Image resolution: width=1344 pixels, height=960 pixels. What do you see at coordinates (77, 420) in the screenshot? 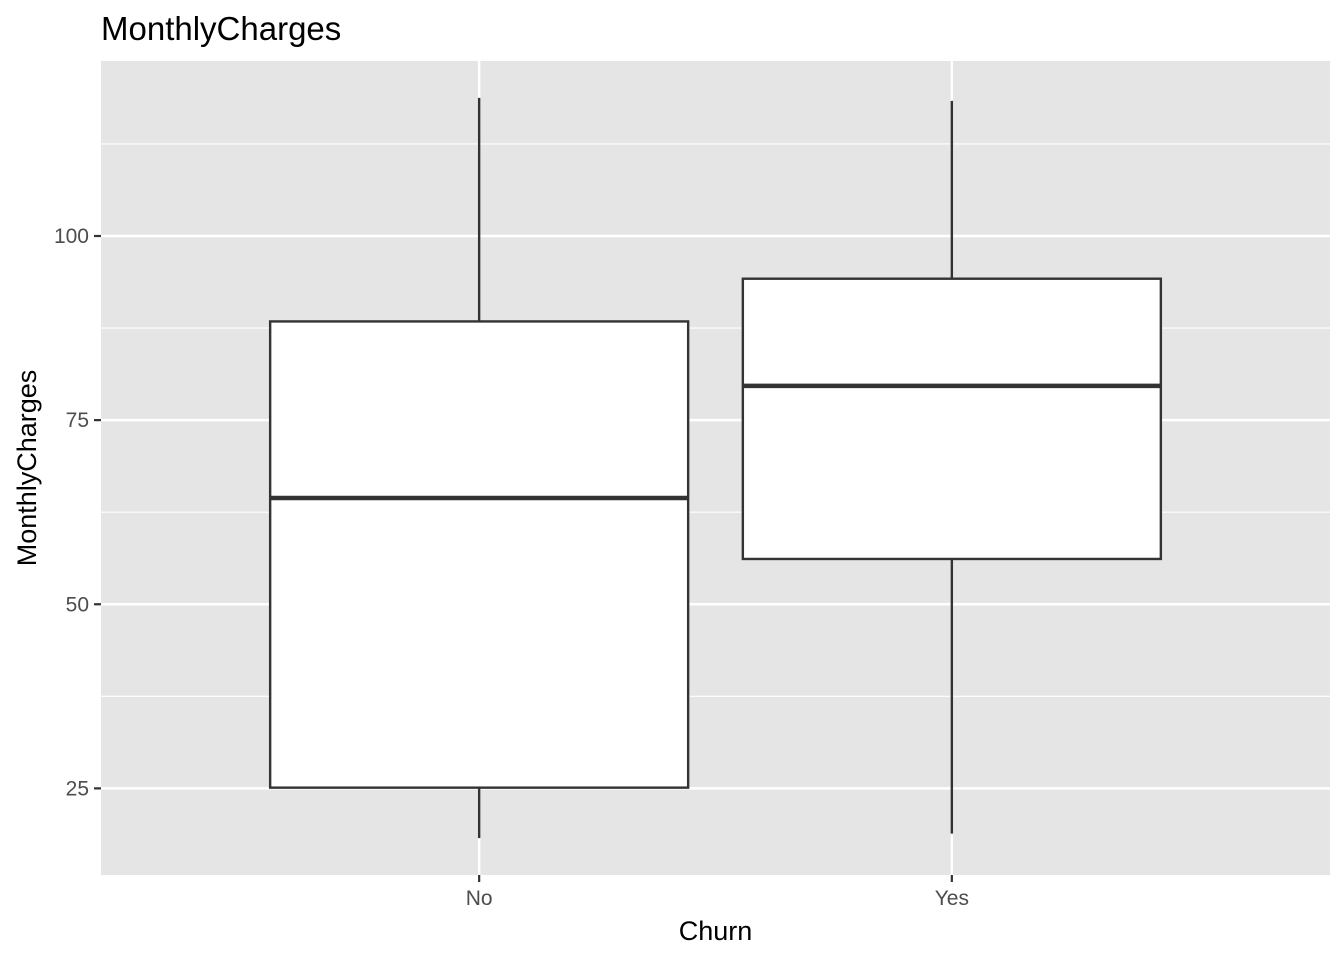
I see `y-tick-label: 75` at bounding box center [77, 420].